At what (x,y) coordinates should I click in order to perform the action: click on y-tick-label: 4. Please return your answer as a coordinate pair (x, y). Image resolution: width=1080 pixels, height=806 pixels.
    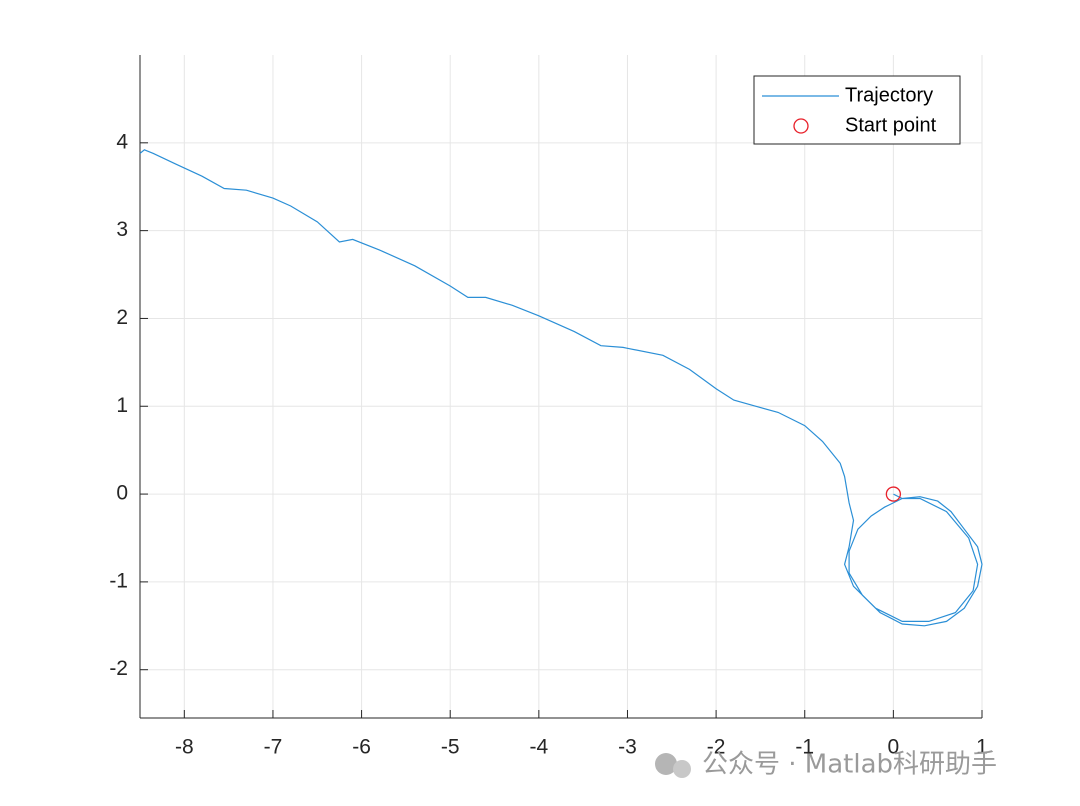
    Looking at the image, I should click on (122, 141).